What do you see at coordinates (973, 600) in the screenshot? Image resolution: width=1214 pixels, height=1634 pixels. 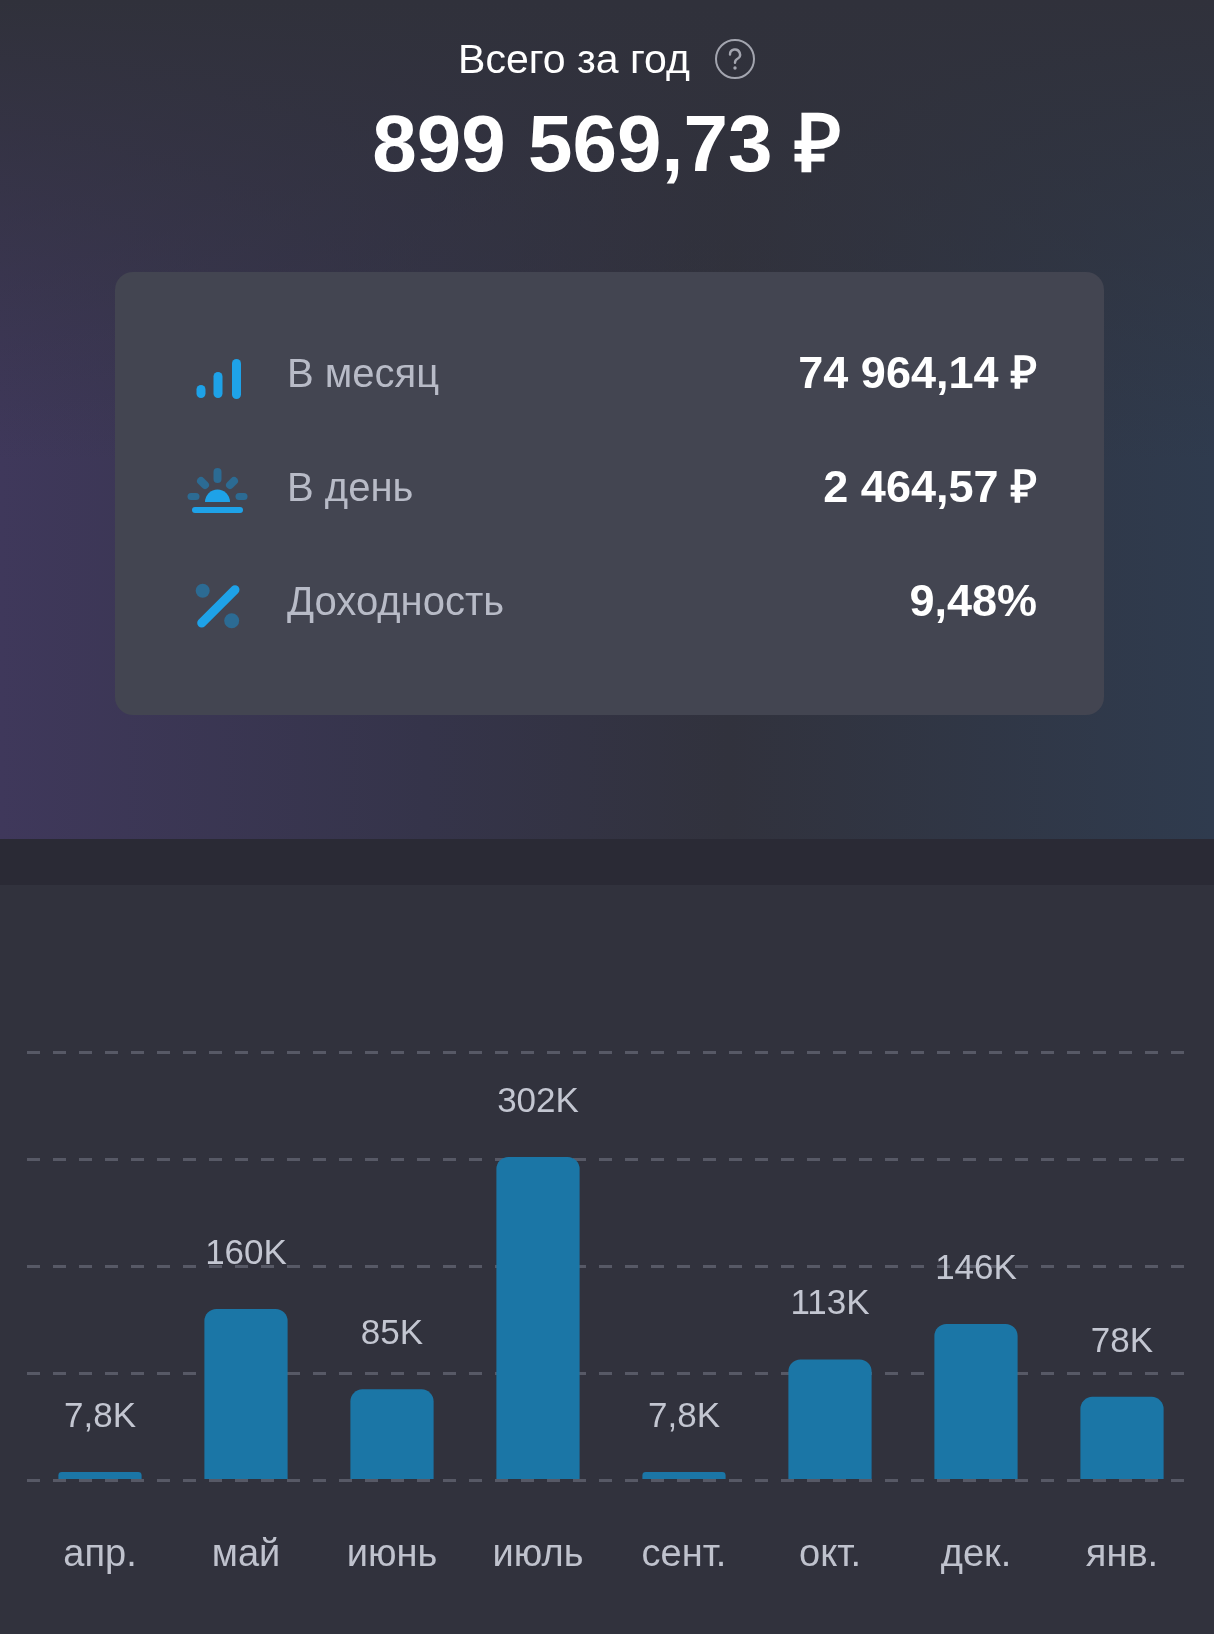 I see `text: 9,48%` at bounding box center [973, 600].